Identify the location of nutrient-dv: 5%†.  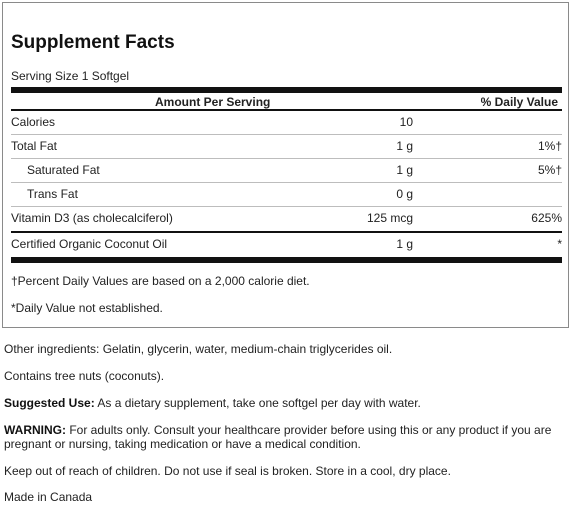
(549, 170).